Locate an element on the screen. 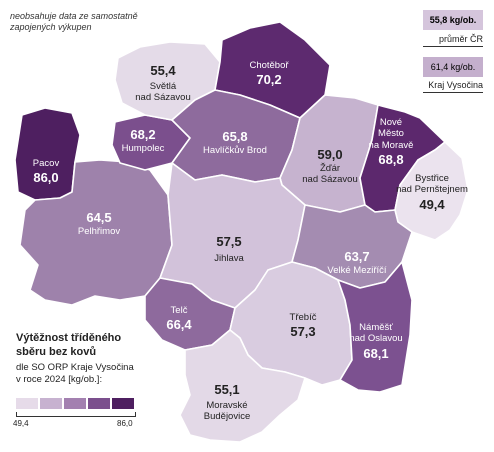  label-pelhrimov: 64,5 Pelhřimov is located at coordinates (99, 223).